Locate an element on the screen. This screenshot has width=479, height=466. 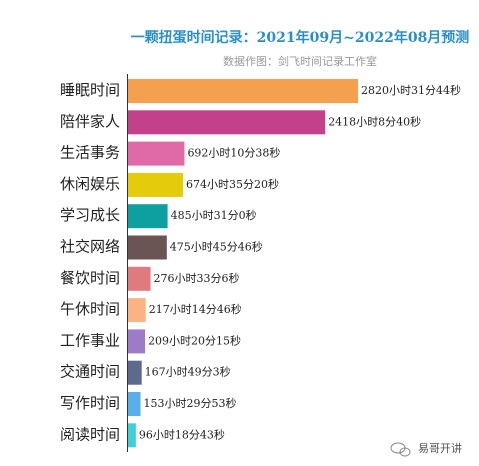
value-label: 276小时33分6秒 is located at coordinates (197, 278).